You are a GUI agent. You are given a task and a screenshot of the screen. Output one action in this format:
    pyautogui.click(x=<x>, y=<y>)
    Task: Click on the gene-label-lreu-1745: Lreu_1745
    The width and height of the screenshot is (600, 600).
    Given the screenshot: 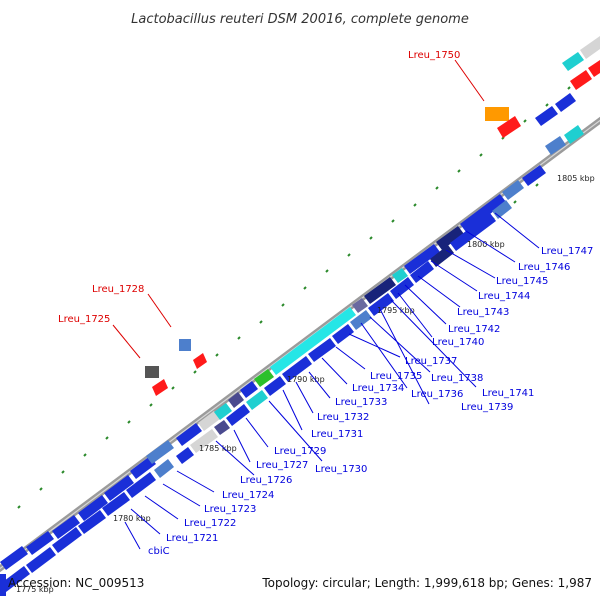 What is the action you would take?
    pyautogui.click(x=522, y=281)
    